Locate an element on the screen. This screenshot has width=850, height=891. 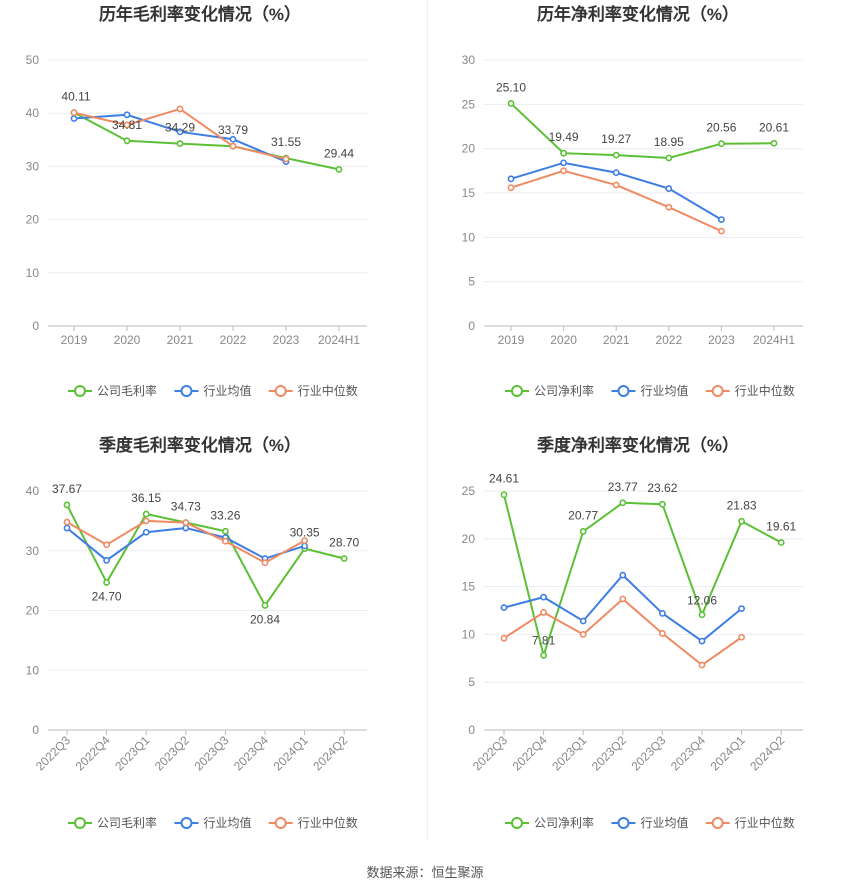
data-label: 19.27 is located at coordinates (616, 139).